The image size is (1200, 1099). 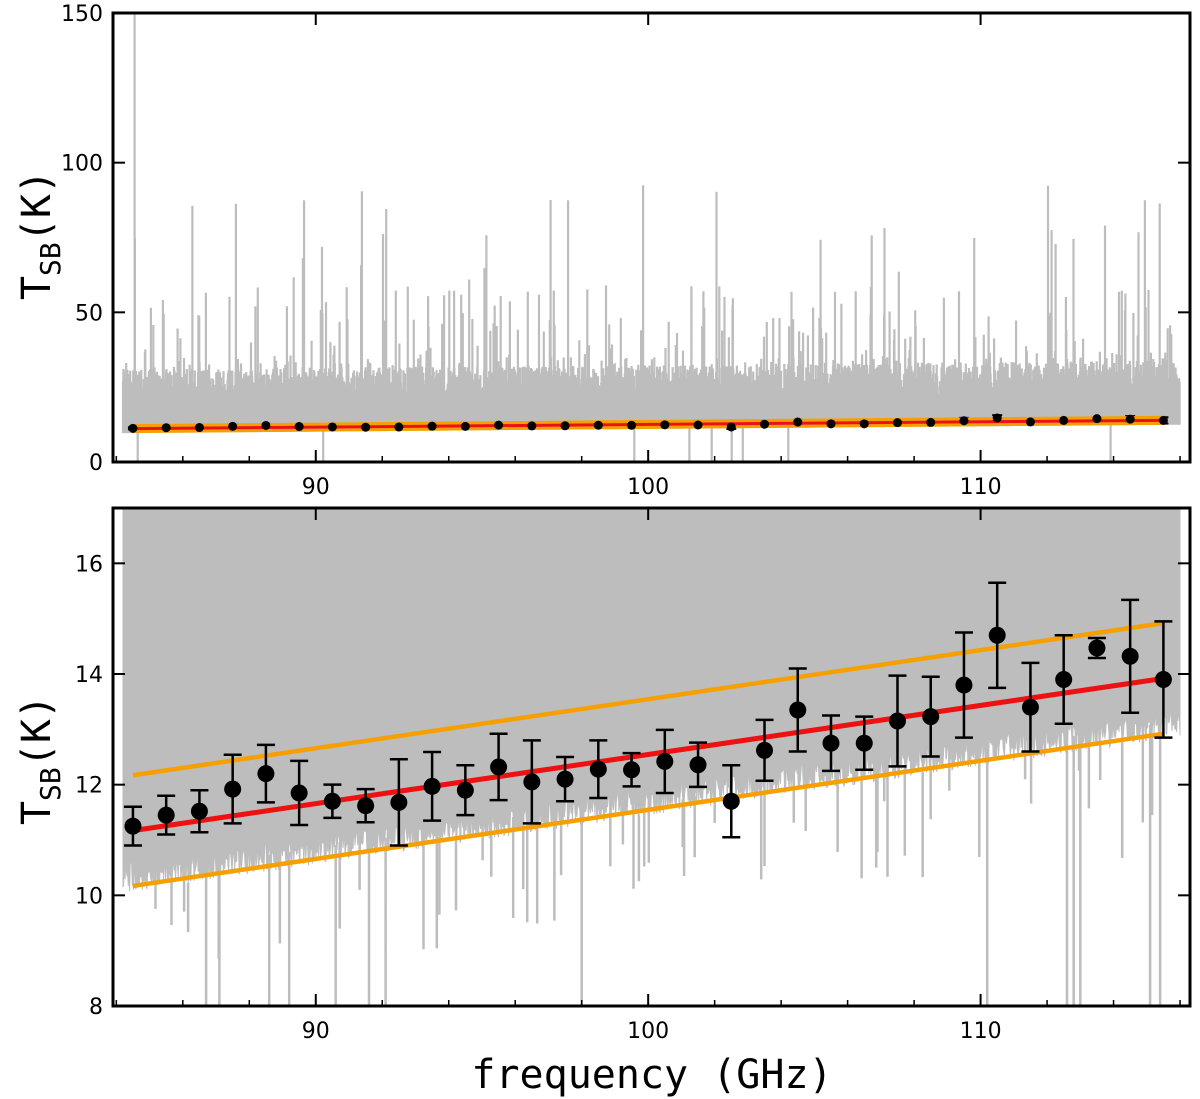 What do you see at coordinates (96, 463) in the screenshot?
I see `top-y-tick-label: 0` at bounding box center [96, 463].